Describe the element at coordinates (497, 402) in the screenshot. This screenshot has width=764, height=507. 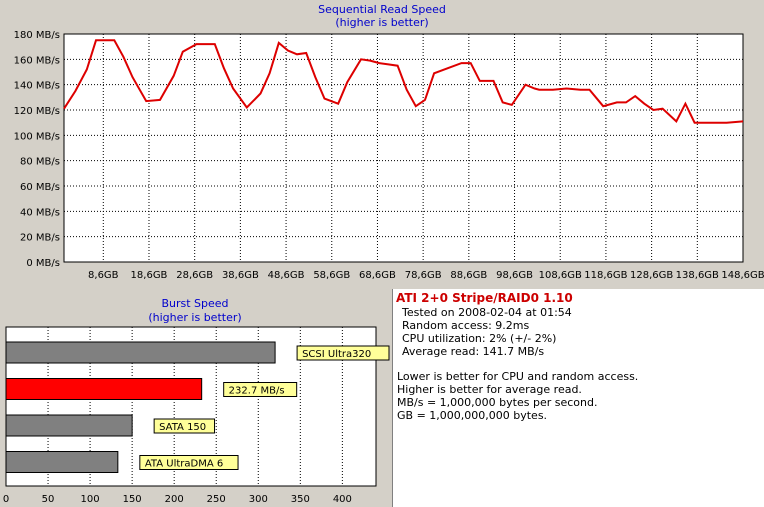
I see `note-mbs-definition: MB/s = 1,000,000 bytes per second.` at that location.